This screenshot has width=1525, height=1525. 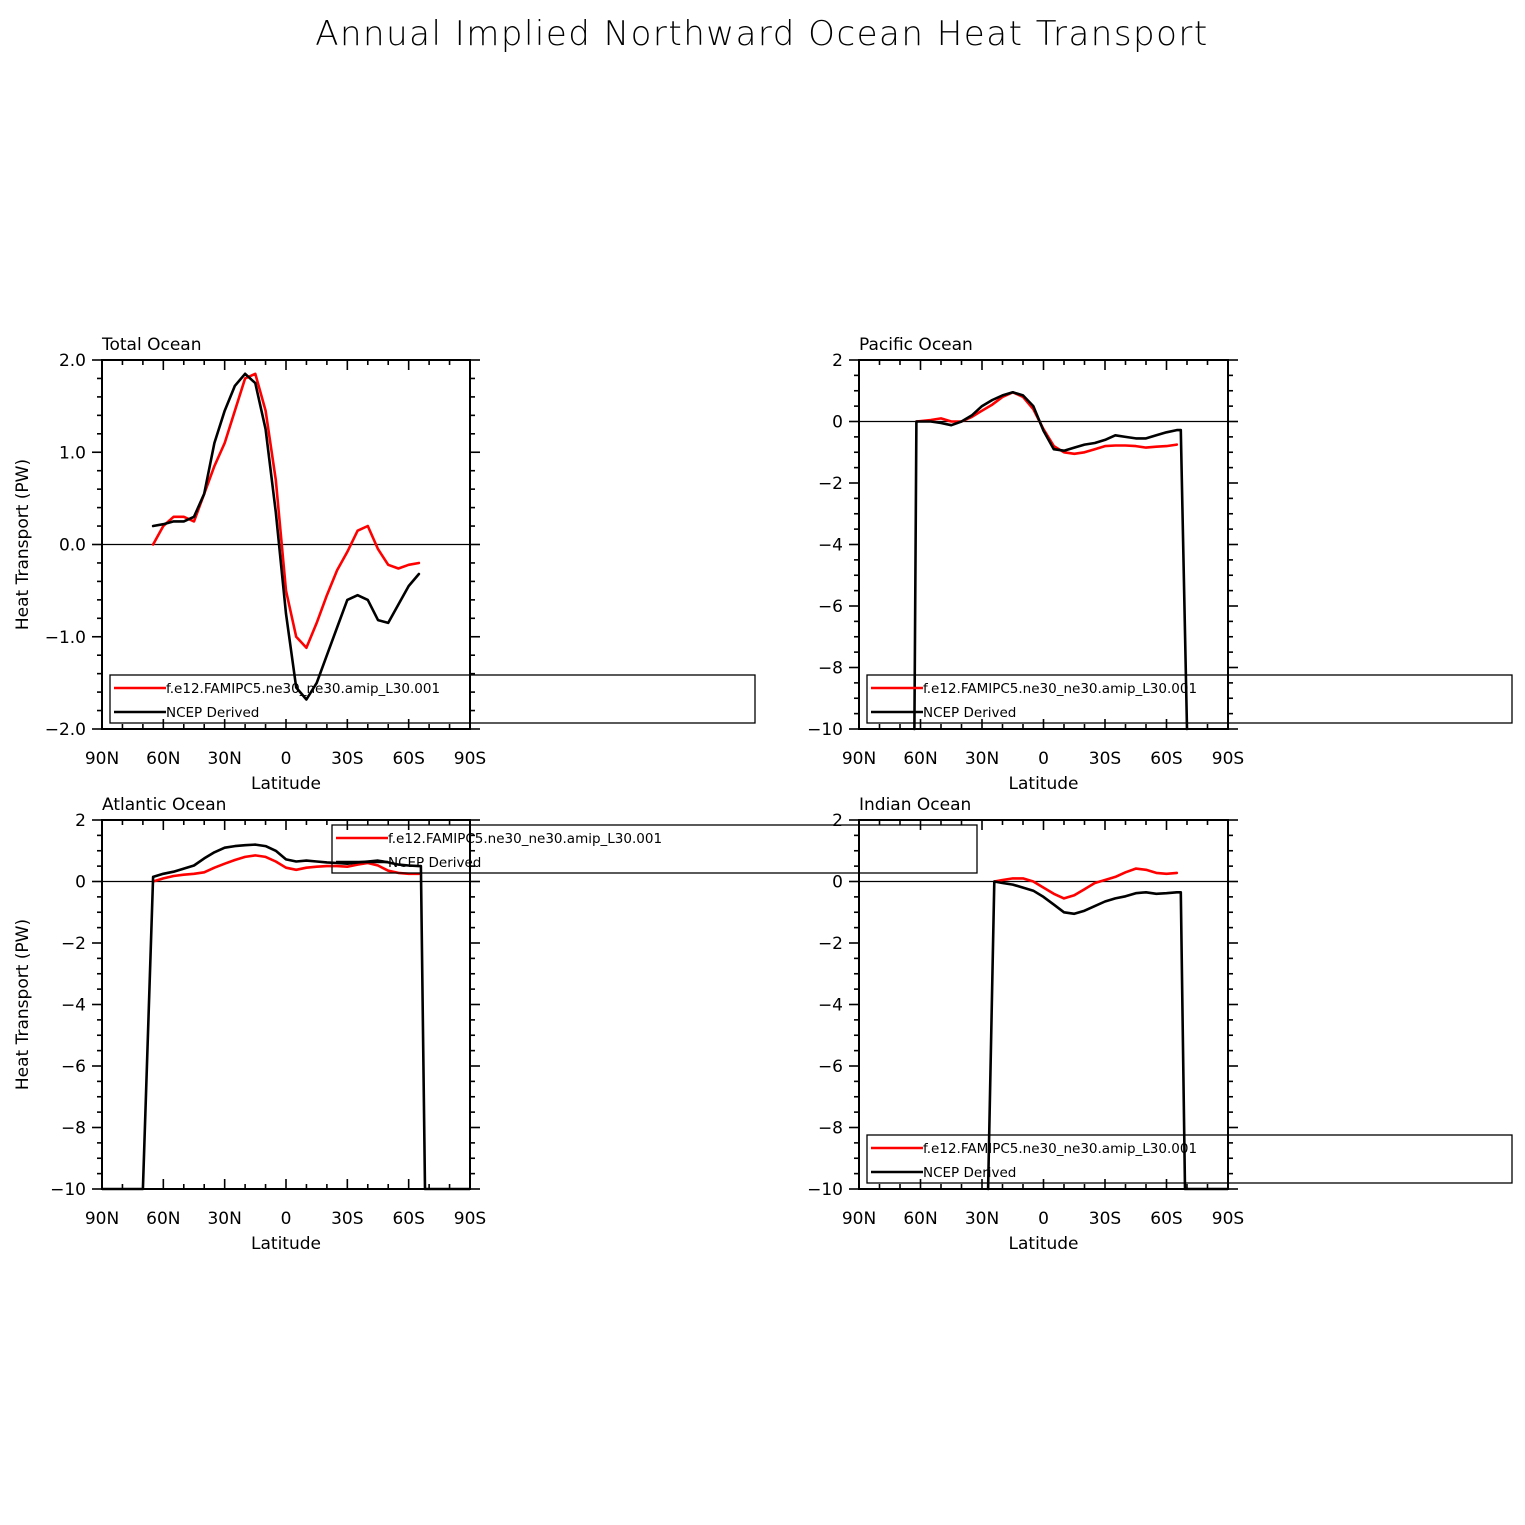 I want to click on panel-title: Total Ocean, so click(x=151, y=345).